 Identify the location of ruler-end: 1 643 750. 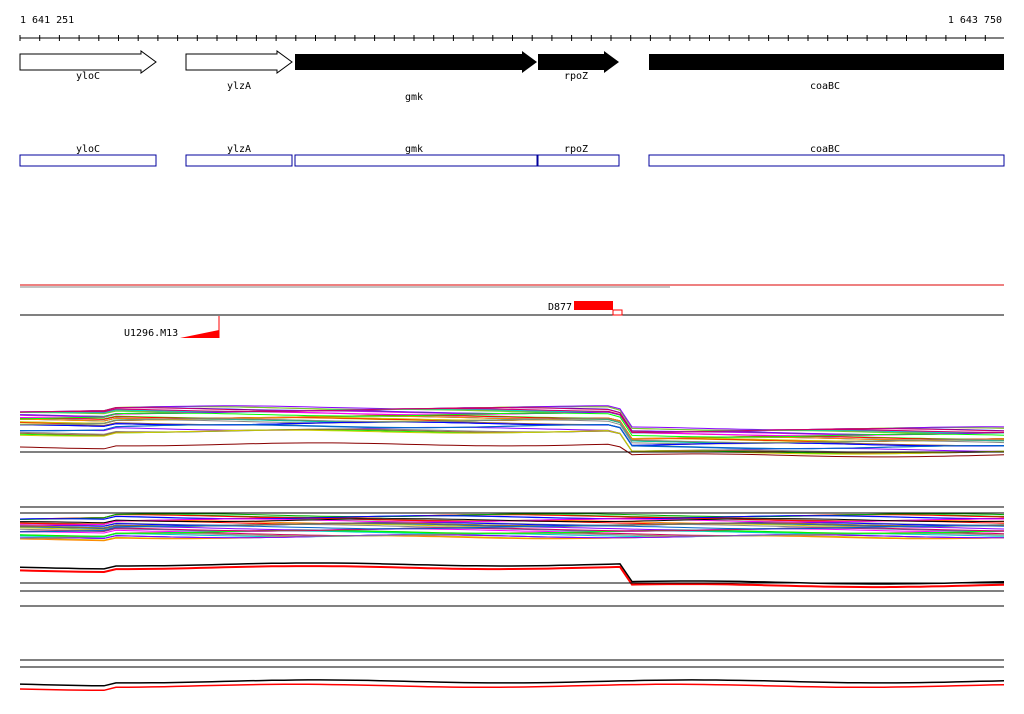
(975, 20).